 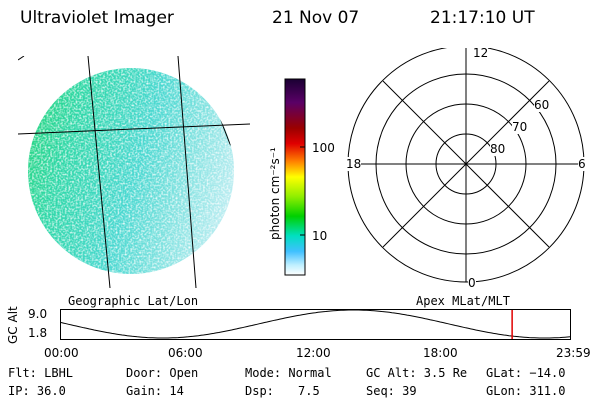 What do you see at coordinates (542, 105) in the screenshot?
I see `lat-ring-label-60: 60` at bounding box center [542, 105].